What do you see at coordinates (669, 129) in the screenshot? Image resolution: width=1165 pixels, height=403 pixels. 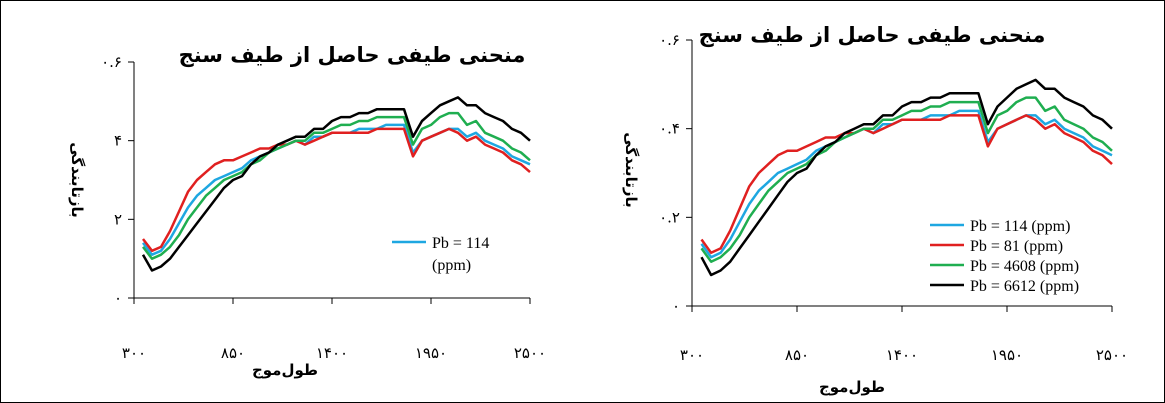 I see `y-tick-label: ۰.۴` at bounding box center [669, 129].